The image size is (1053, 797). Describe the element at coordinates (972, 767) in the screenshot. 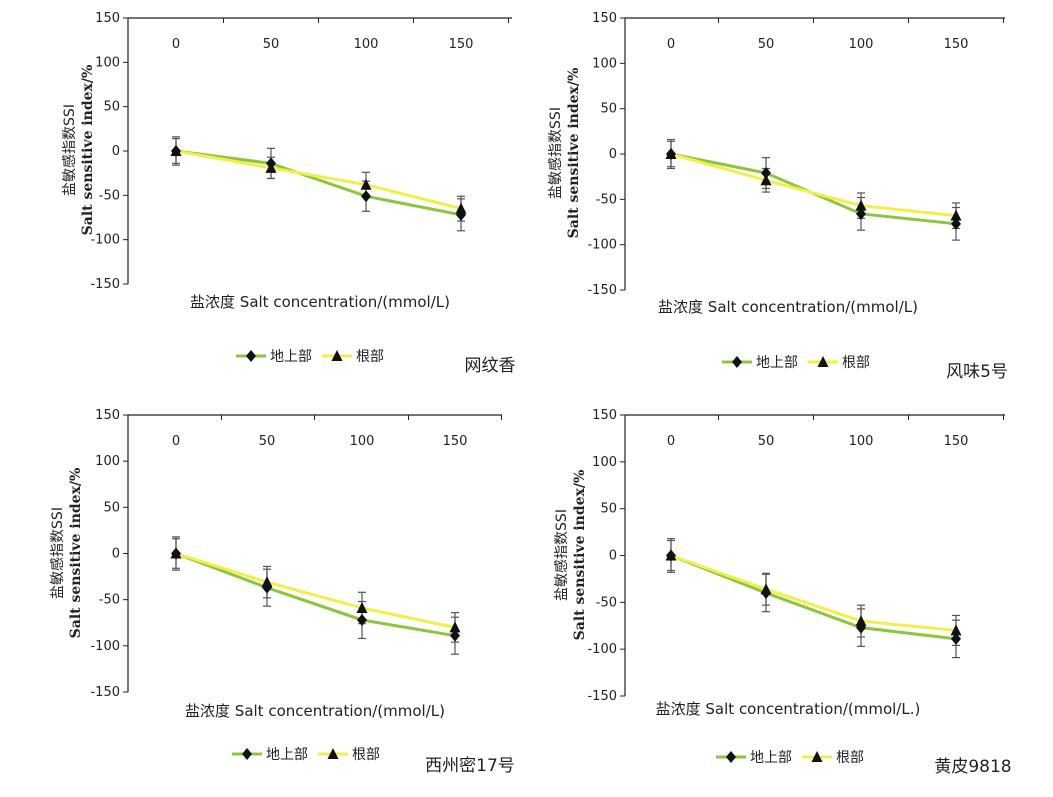

I see `panel-title: 黄皮9818` at that location.